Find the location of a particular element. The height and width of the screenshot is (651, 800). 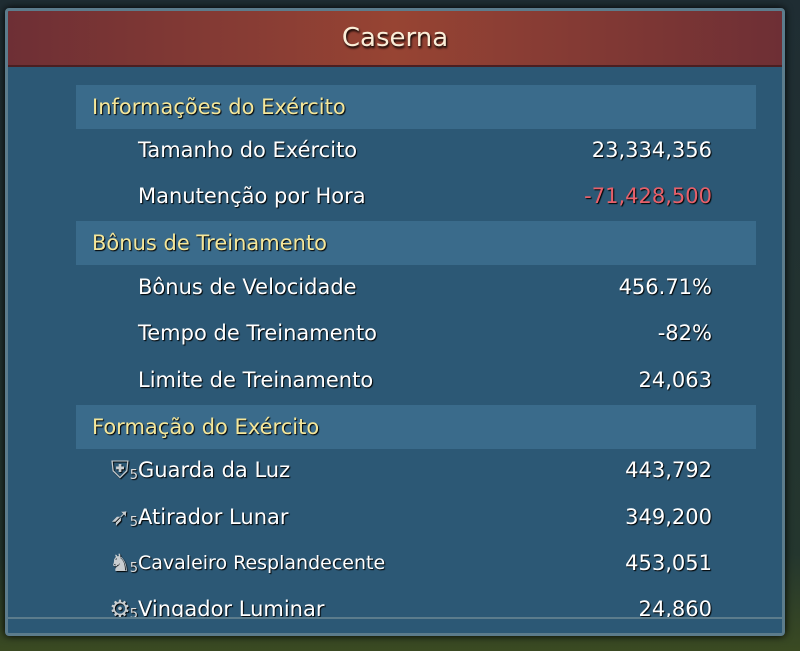

row-label: Tempo de Treinamento is located at coordinates (258, 333).